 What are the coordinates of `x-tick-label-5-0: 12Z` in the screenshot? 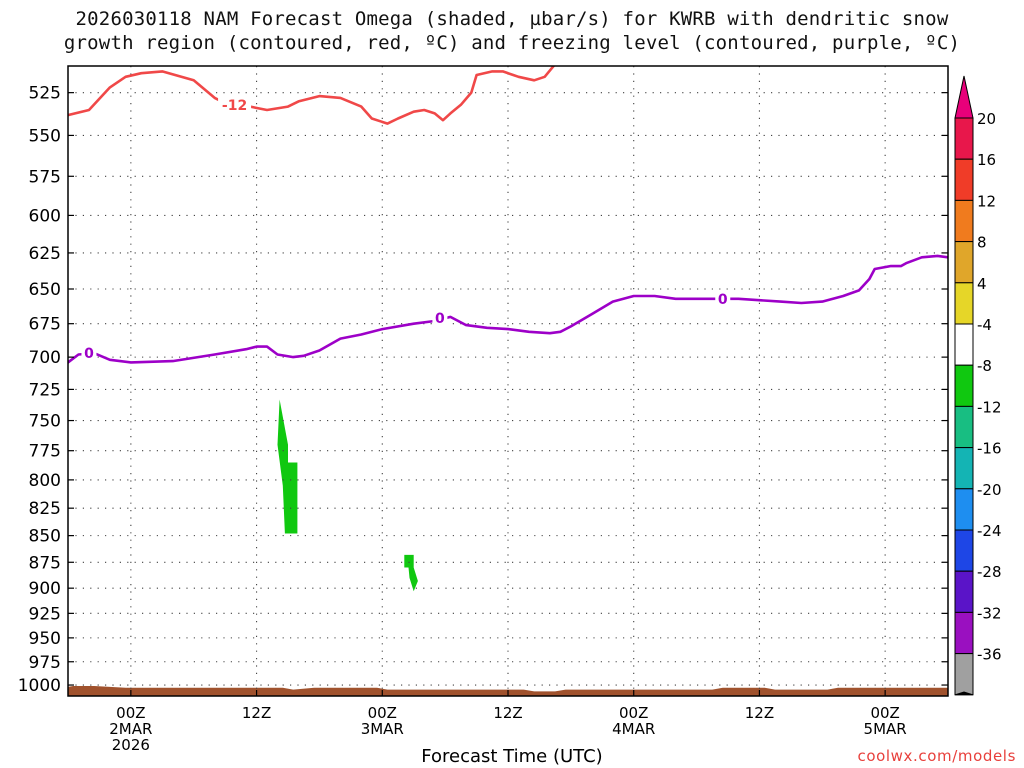 It's located at (759, 713).